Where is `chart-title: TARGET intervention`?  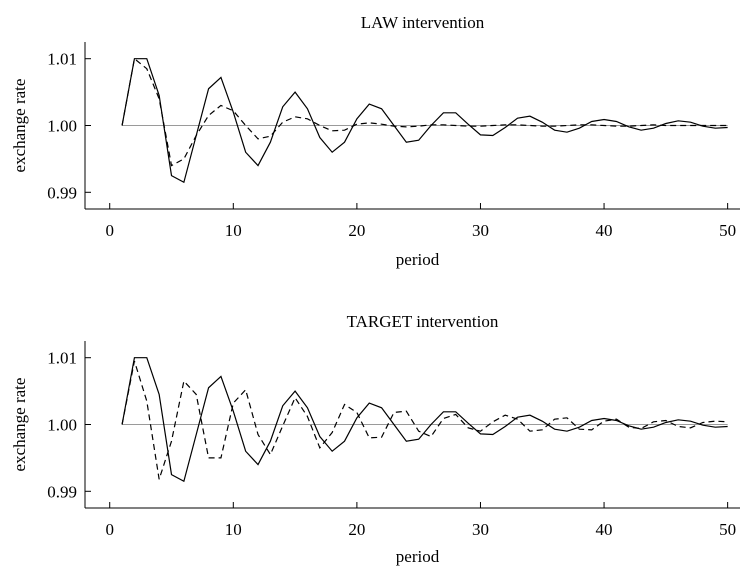 chart-title: TARGET intervention is located at coordinates (423, 321).